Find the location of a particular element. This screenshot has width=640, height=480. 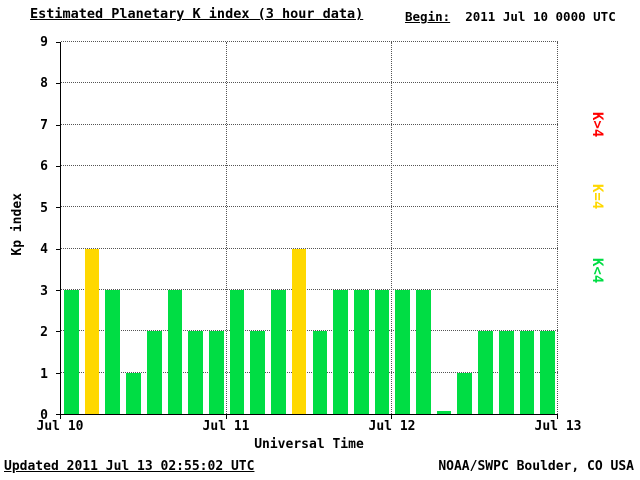

legend-item-eq4: K=4 is located at coordinates (597, 197).